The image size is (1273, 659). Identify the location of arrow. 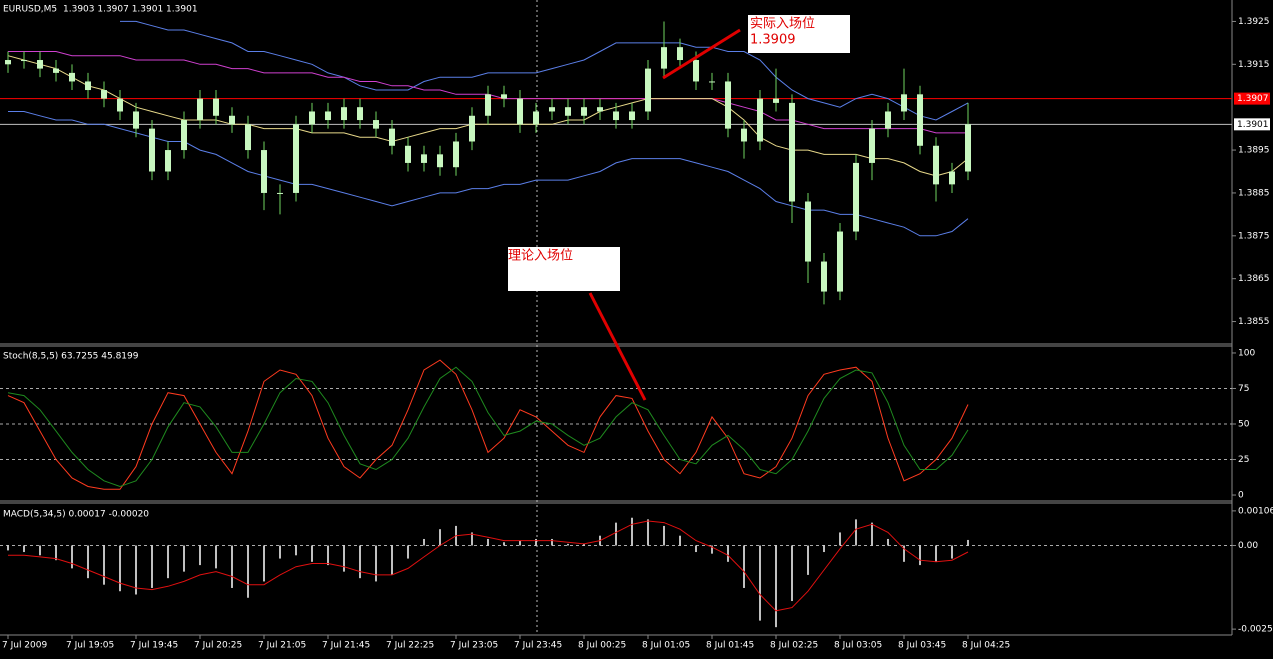
(617, 346).